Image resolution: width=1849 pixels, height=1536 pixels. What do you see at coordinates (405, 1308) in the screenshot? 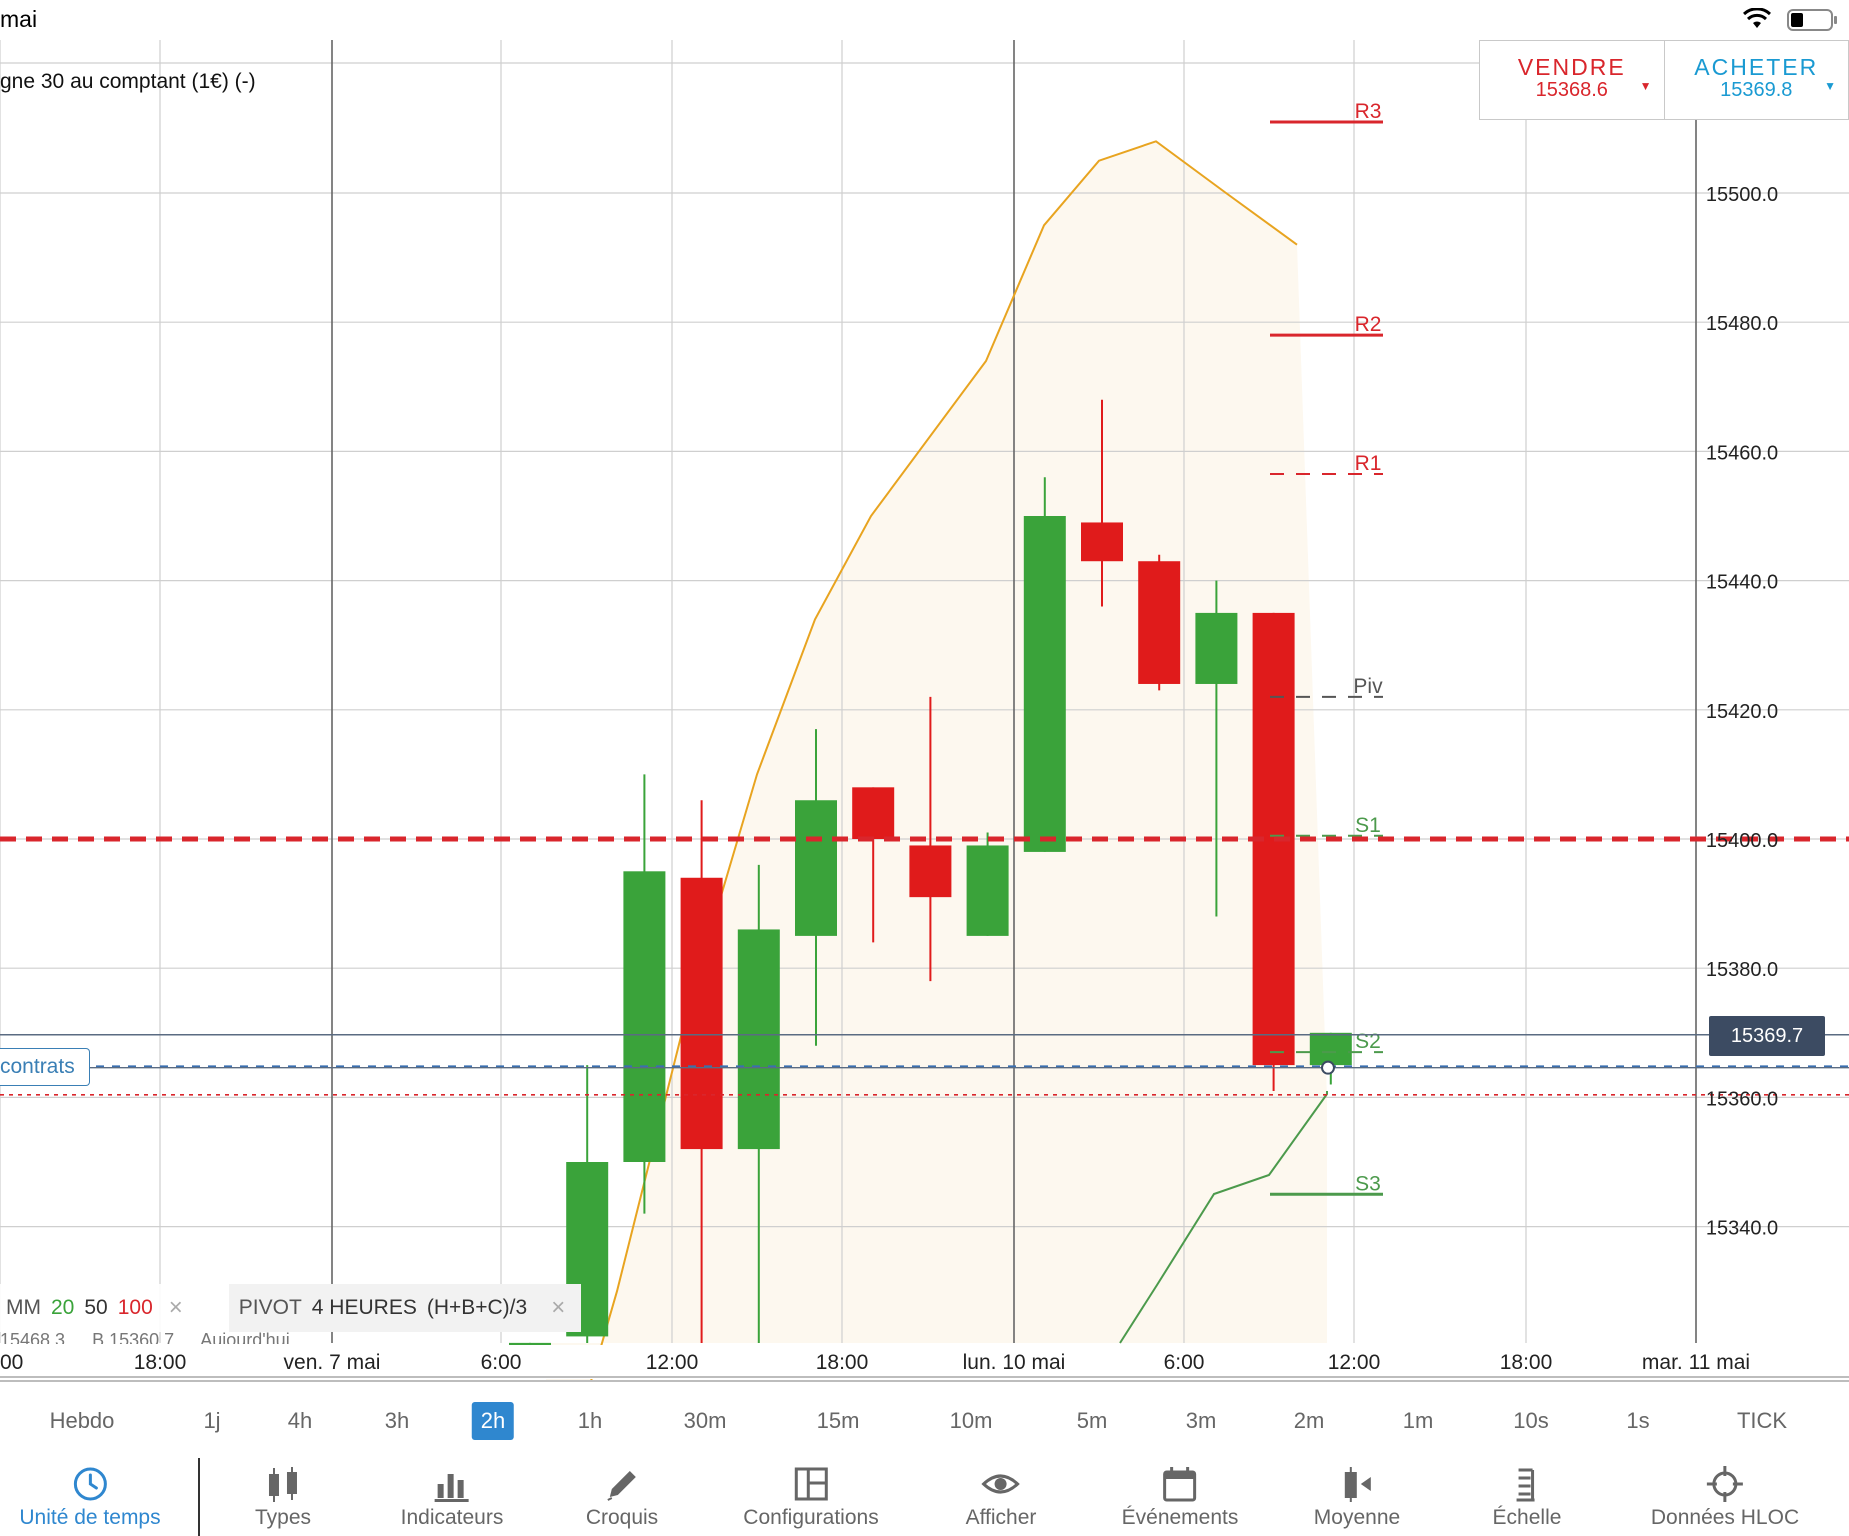
I see `pivot-legend: PIVOT 4 HEURES (H+B+C)/3 ×` at bounding box center [405, 1308].